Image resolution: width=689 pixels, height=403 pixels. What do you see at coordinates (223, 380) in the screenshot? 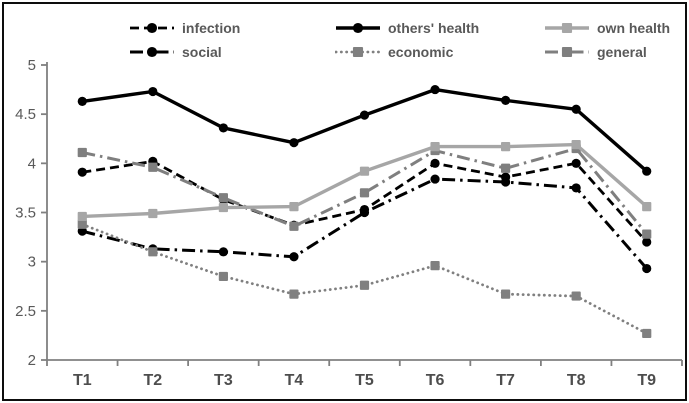
I see `x-tick-label: T3` at bounding box center [223, 380].